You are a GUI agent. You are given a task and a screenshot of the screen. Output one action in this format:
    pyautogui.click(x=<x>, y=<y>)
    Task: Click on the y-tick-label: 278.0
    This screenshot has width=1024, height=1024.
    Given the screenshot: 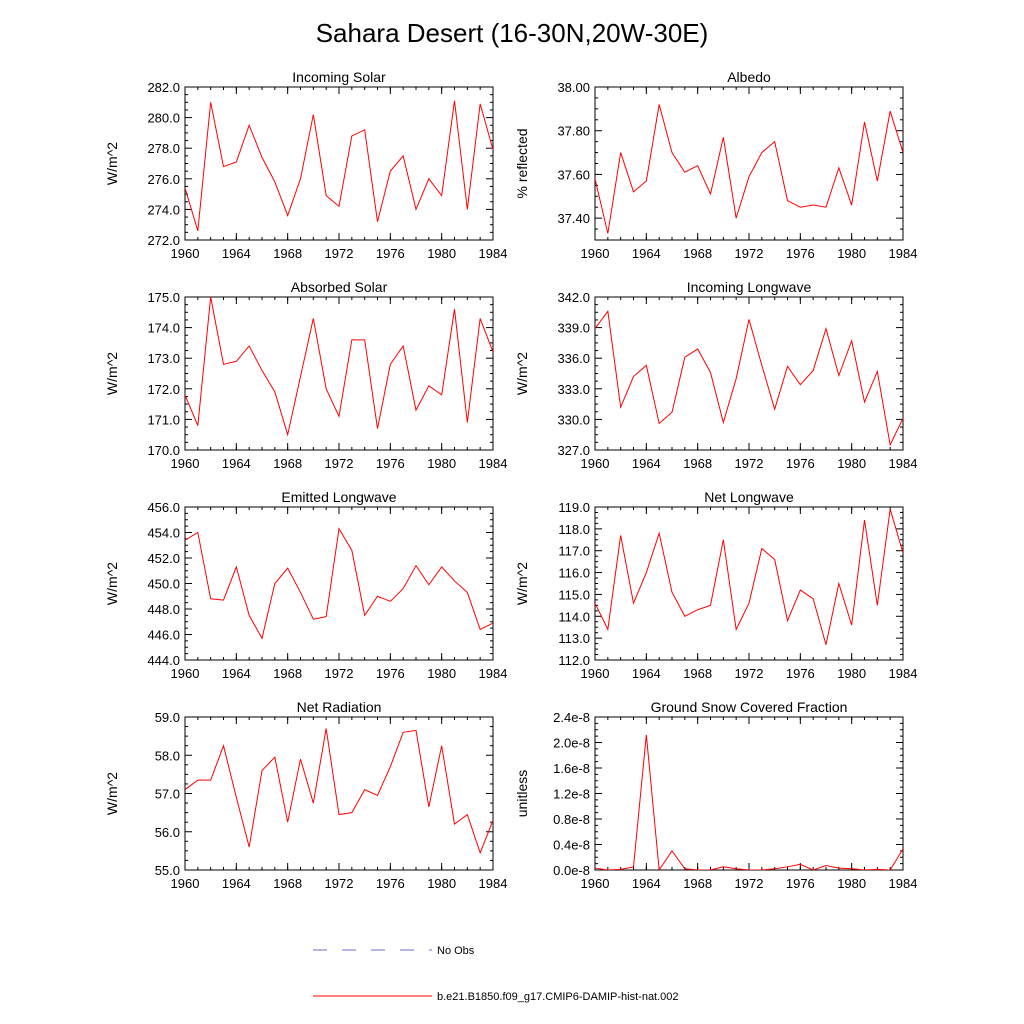 What is the action you would take?
    pyautogui.click(x=163, y=148)
    